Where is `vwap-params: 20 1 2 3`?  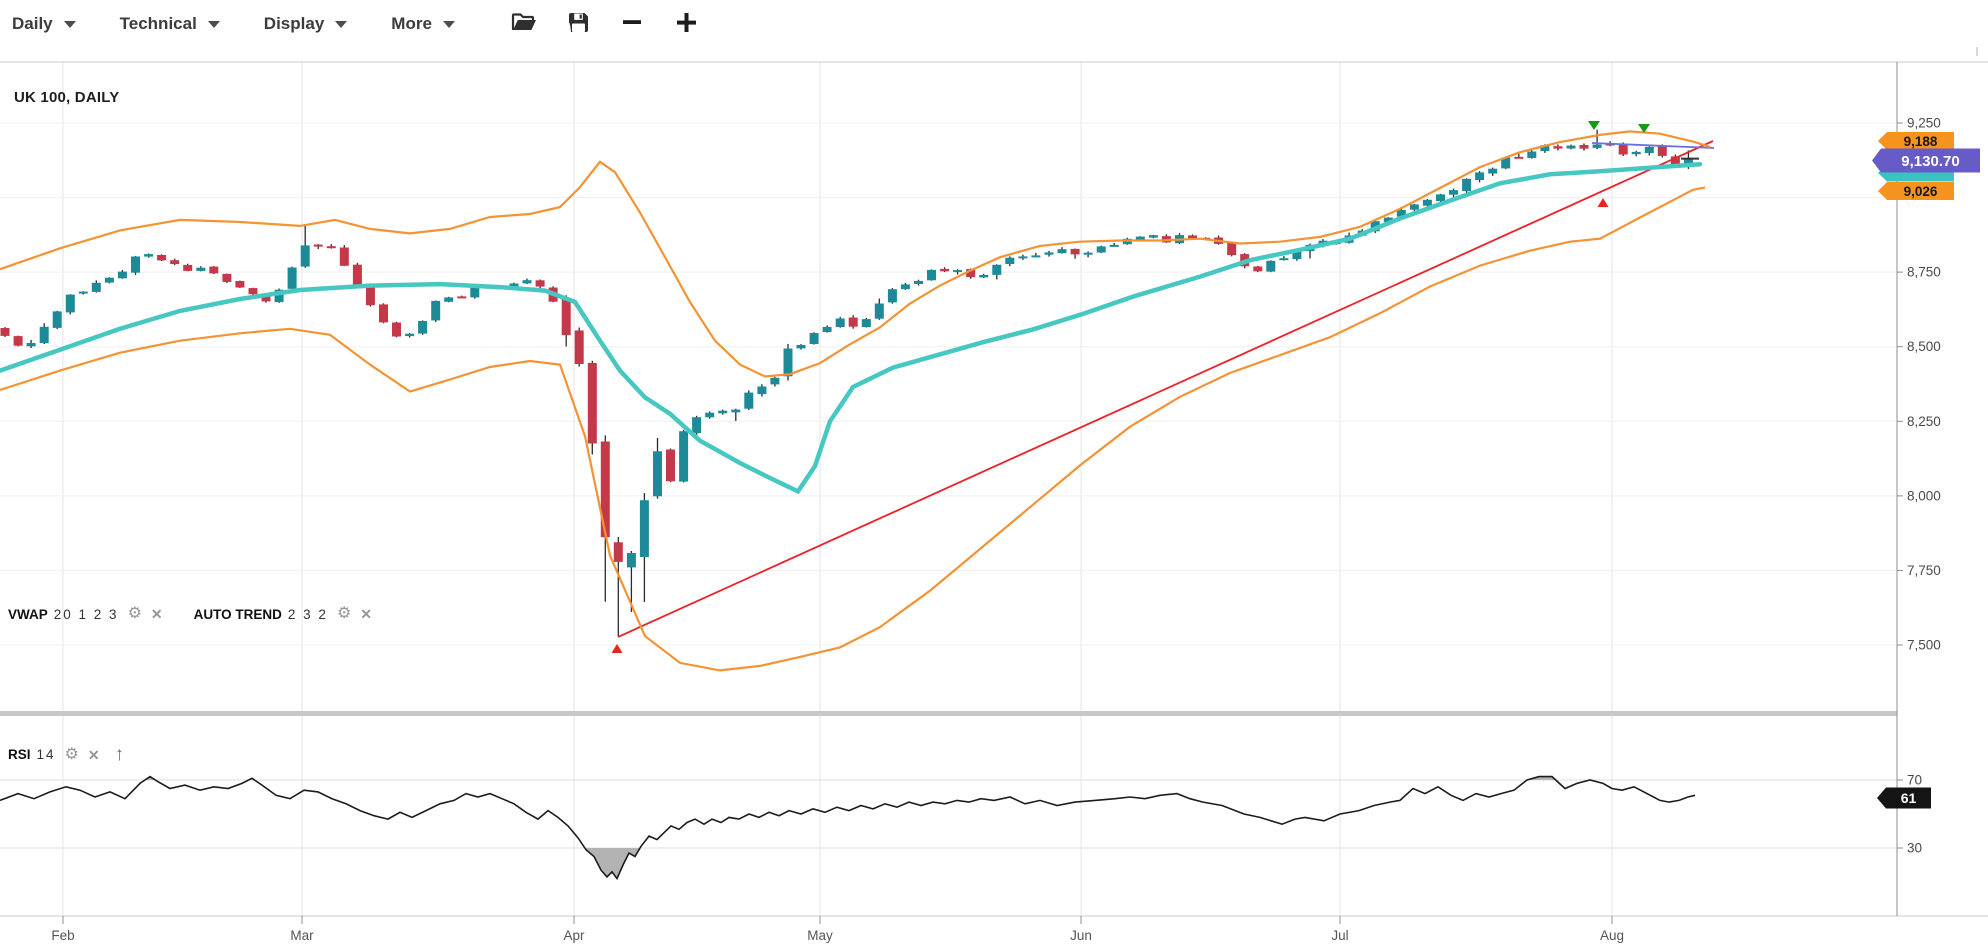 vwap-params: 20 1 2 3 is located at coordinates (86, 614).